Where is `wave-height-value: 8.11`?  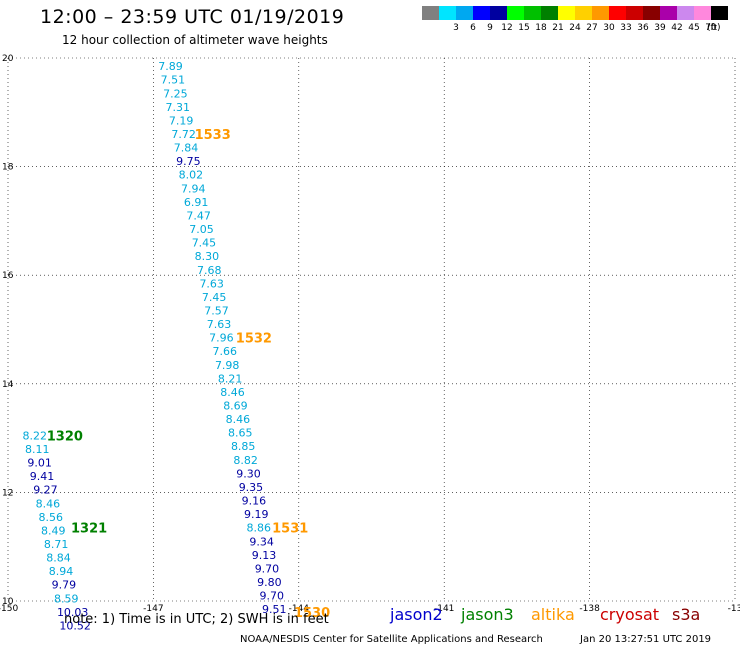 wave-height-value: 8.11 is located at coordinates (37, 449).